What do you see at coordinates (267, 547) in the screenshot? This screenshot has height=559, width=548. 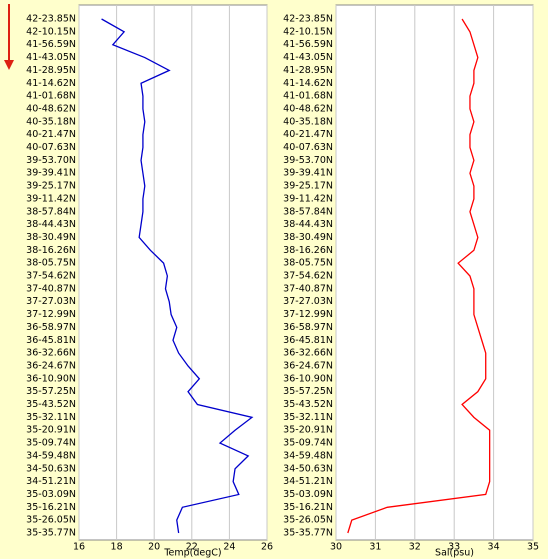 I see `x-tick-label: 26` at bounding box center [267, 547].